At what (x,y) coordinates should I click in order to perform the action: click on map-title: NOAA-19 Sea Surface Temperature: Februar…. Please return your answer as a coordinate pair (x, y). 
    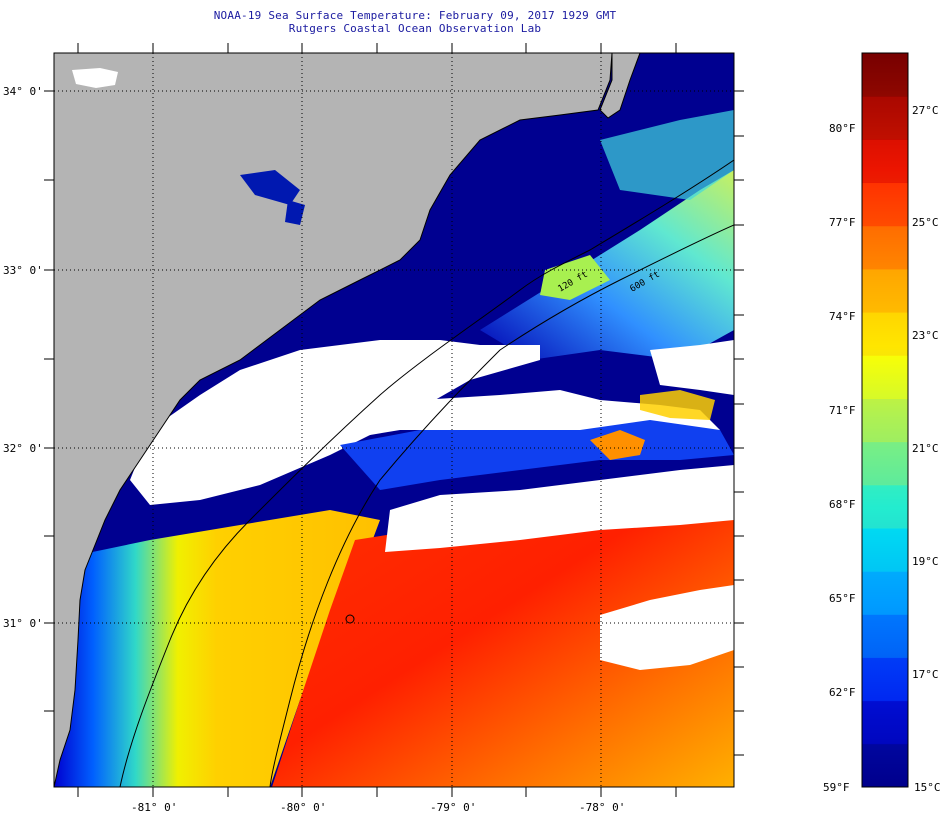
    Looking at the image, I should click on (415, 15).